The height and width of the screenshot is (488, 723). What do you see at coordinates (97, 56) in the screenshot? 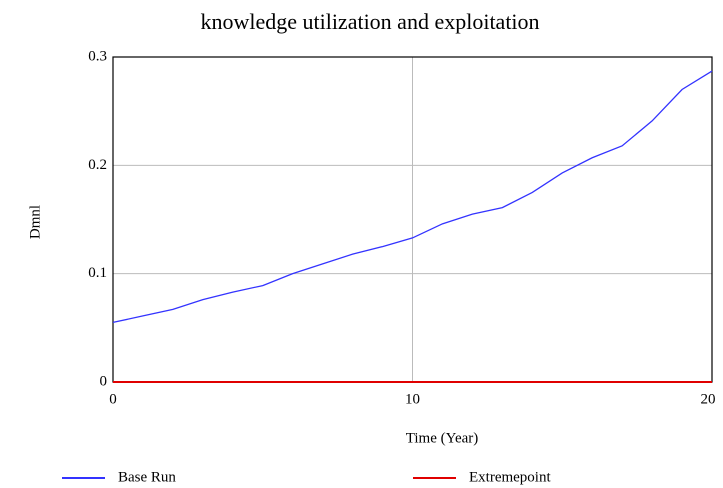
I see `y-tick-label: 0.3` at bounding box center [97, 56].